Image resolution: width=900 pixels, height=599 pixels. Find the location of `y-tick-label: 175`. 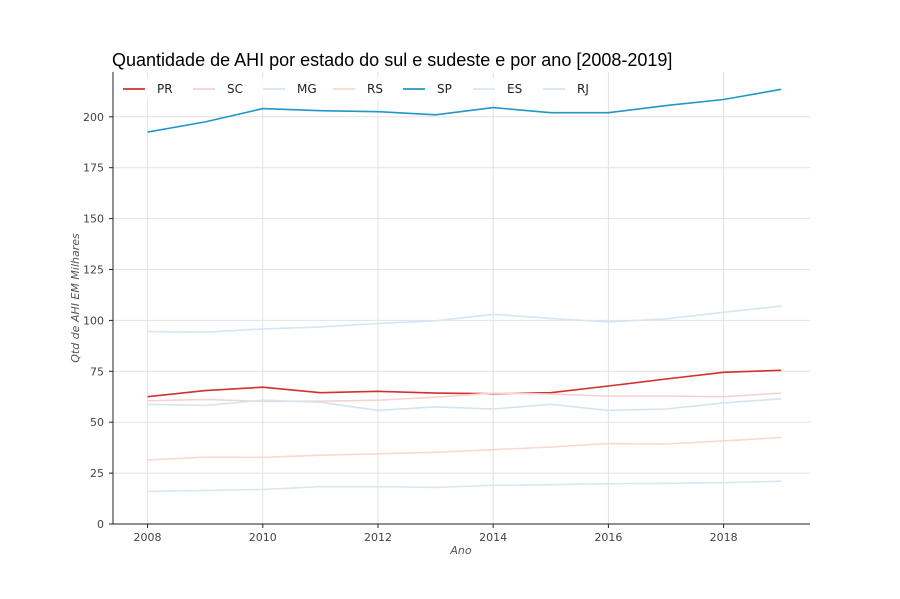

y-tick-label: 175 is located at coordinates (93, 168).